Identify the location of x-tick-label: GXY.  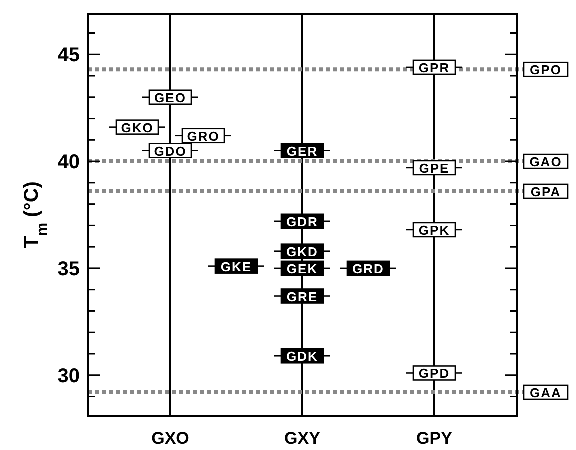
(303, 438).